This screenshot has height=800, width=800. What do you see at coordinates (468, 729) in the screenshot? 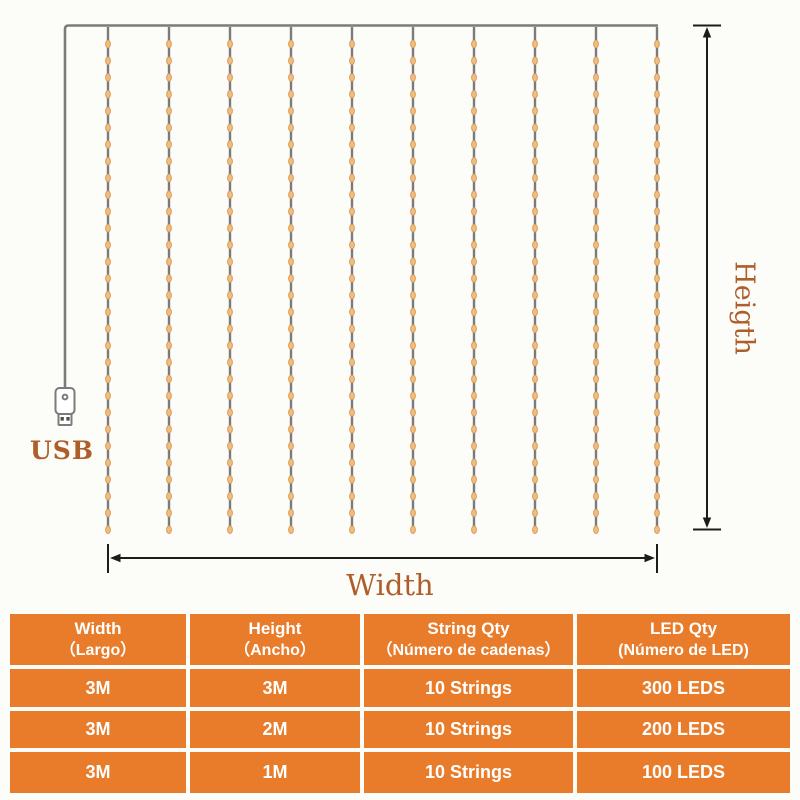
I see `cell-strings-r2: 10 Strings` at bounding box center [468, 729].